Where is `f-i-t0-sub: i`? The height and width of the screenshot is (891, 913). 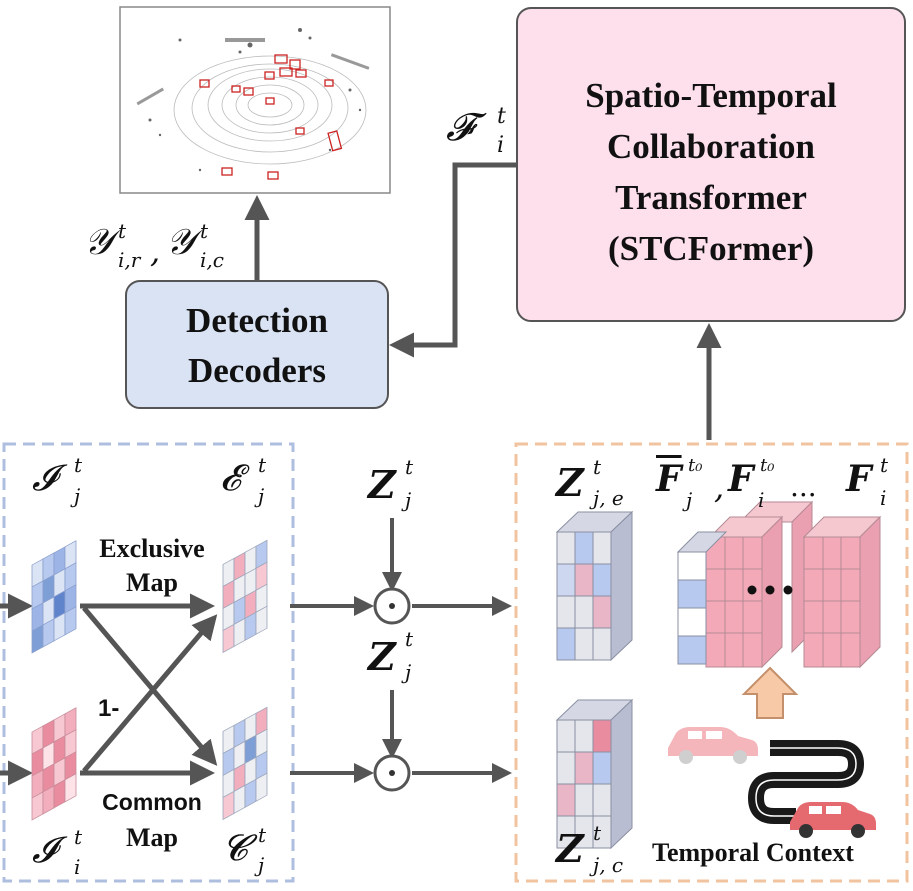
f-i-t0-sub: i is located at coordinates (761, 500).